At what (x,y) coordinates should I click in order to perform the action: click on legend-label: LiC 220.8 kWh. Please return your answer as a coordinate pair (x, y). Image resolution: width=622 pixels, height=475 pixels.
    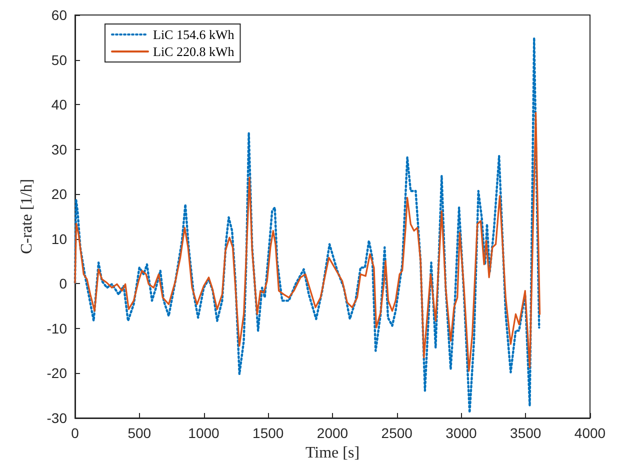
    Looking at the image, I should click on (194, 51).